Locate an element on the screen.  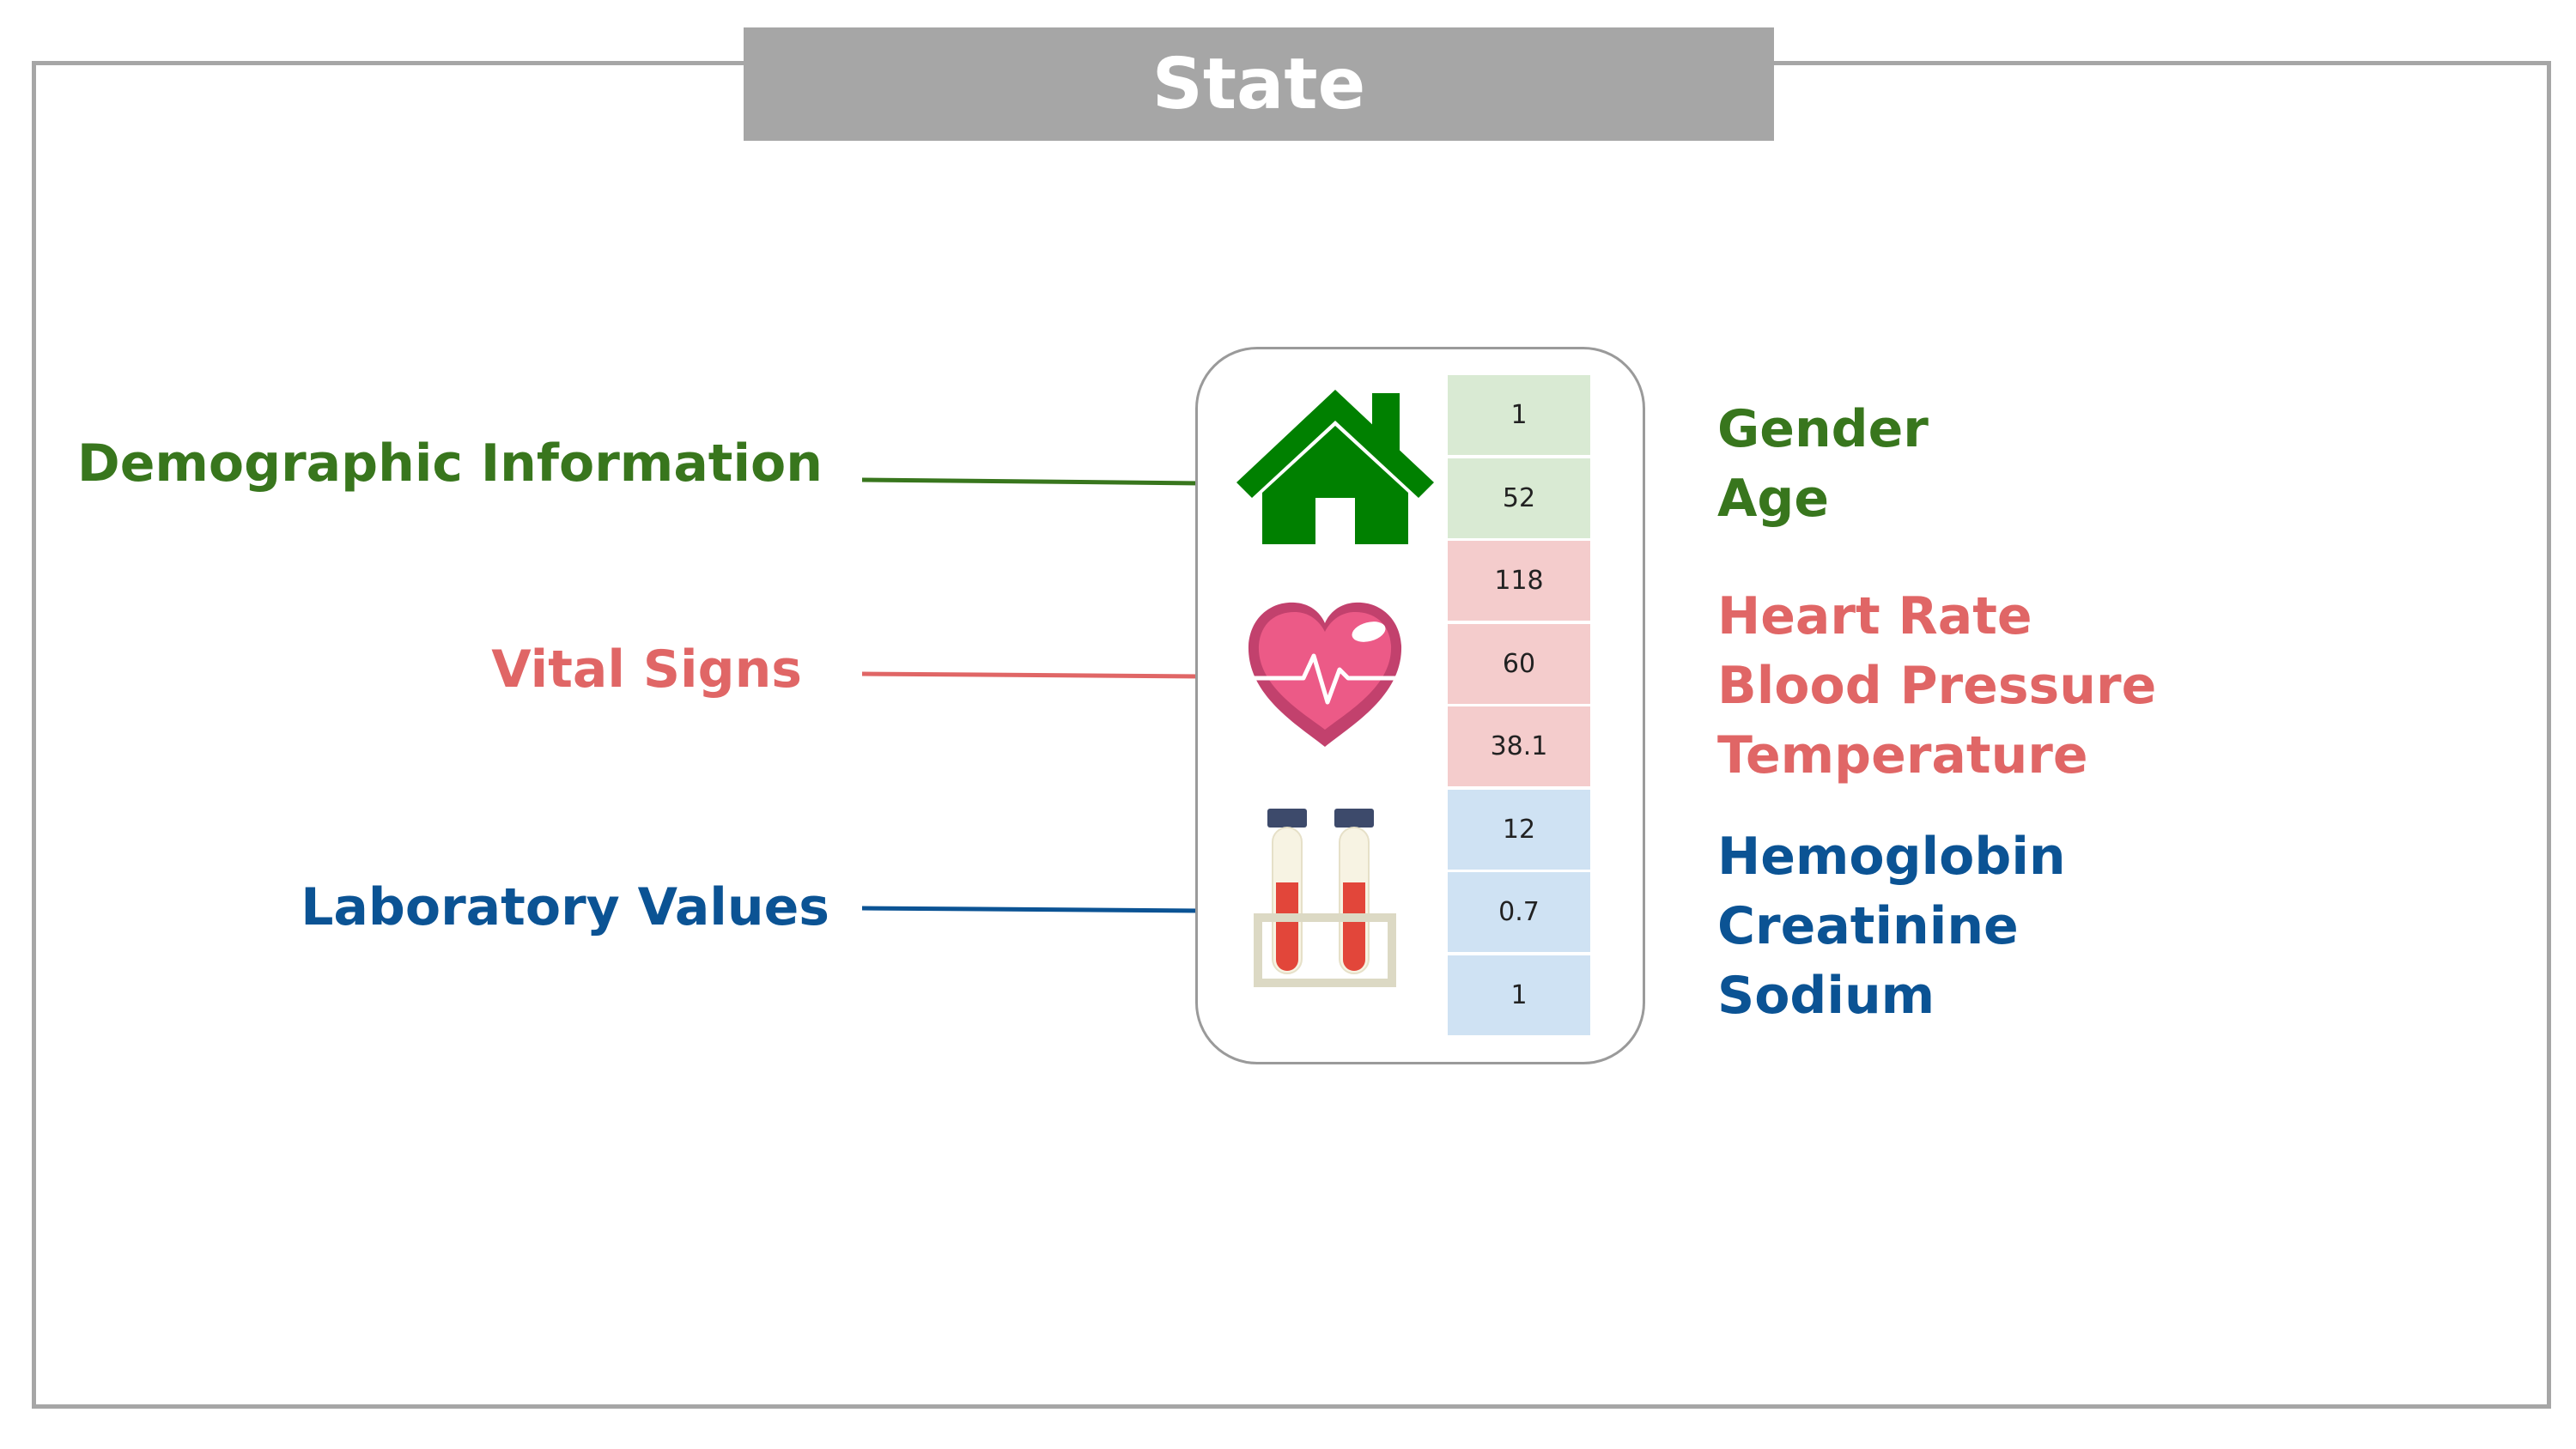
vital-signs-label: Vital Signs is located at coordinates (647, 670).